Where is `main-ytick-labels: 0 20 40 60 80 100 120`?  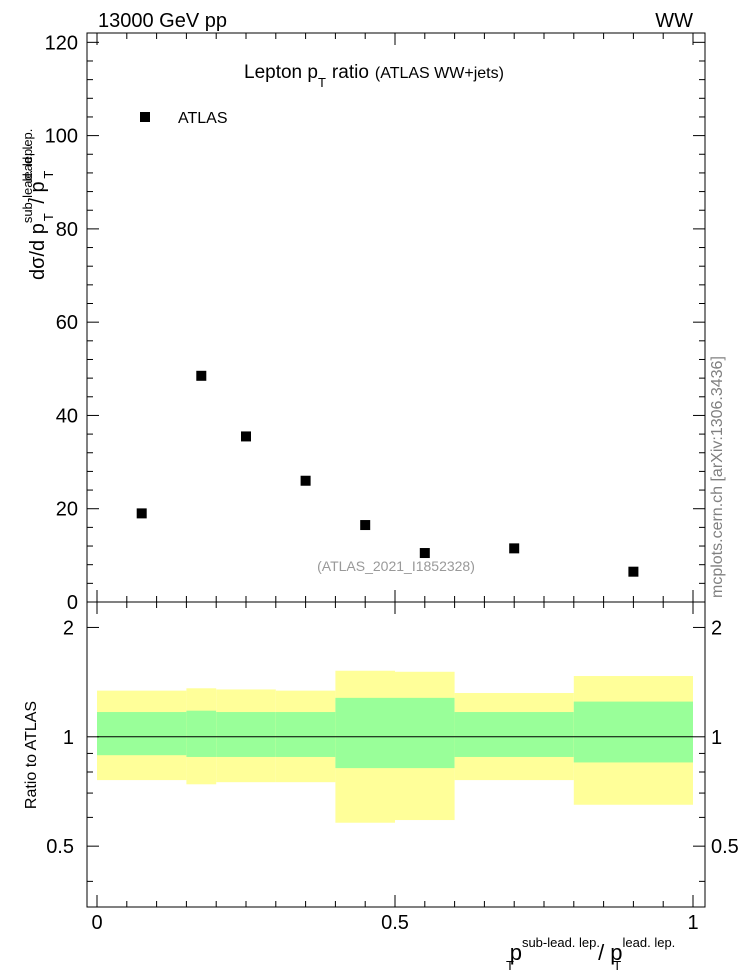 main-ytick-labels: 0 20 40 60 80 100 120 is located at coordinates (61, 323).